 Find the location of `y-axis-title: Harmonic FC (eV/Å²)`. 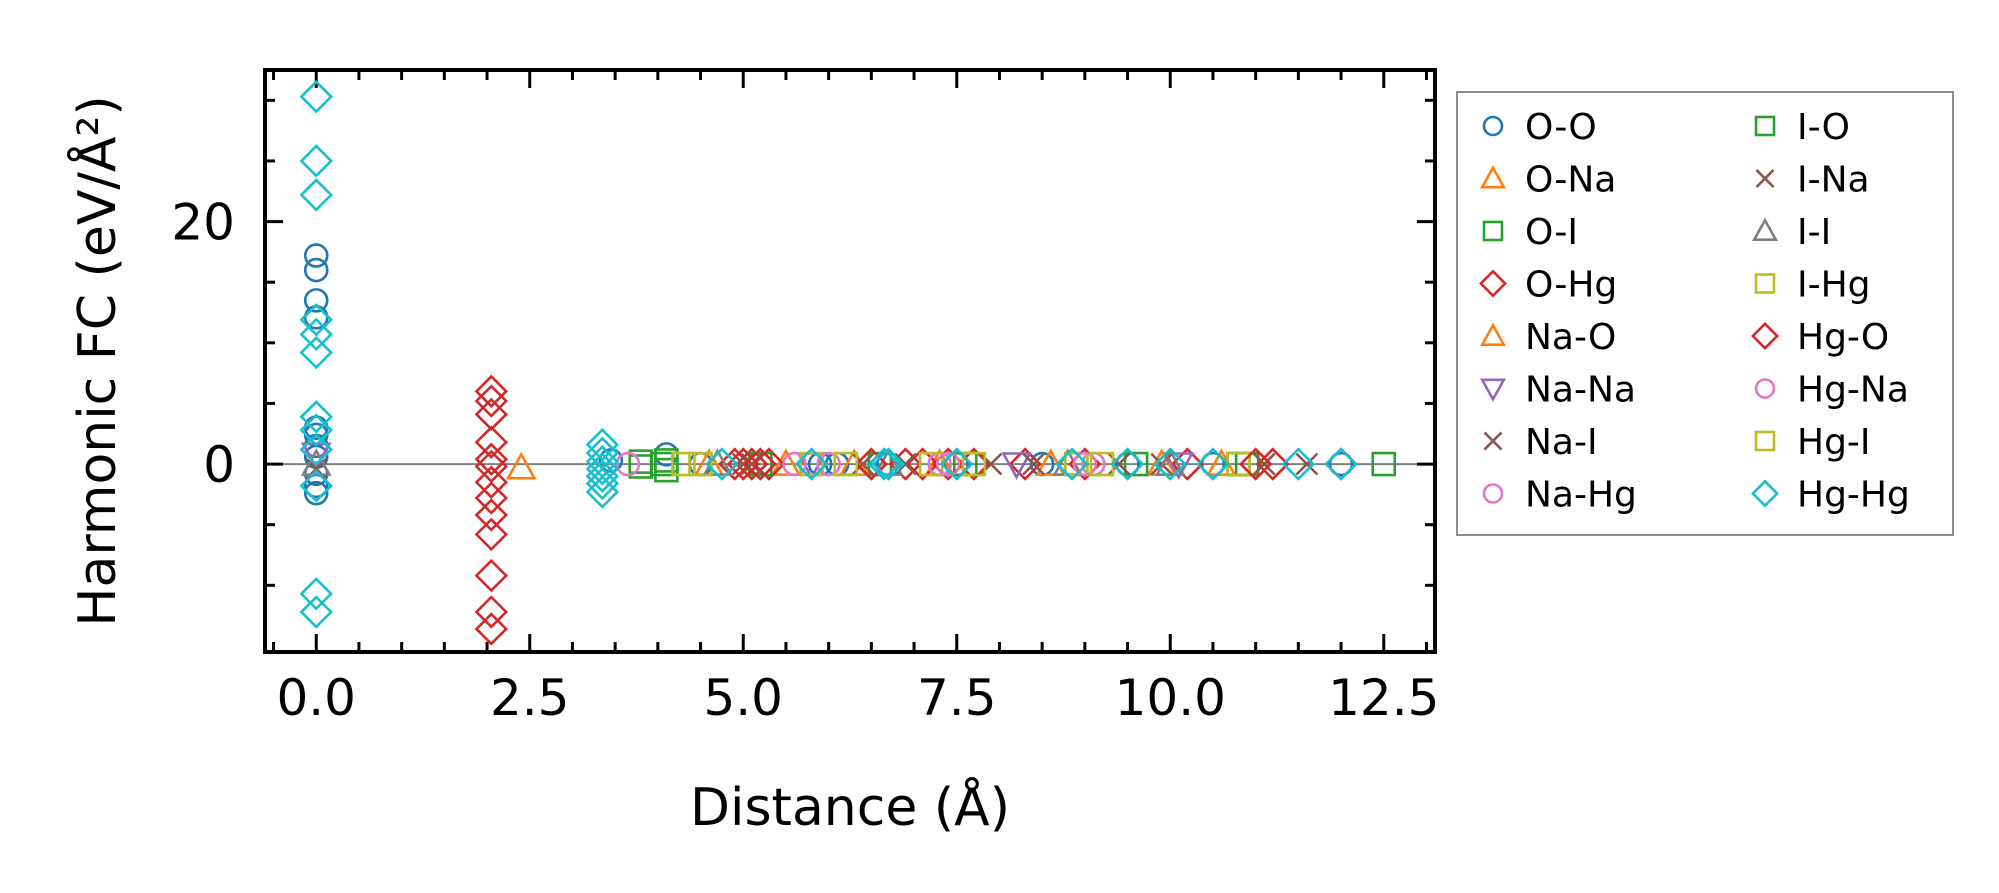

y-axis-title: Harmonic FC (eV/Å²) is located at coordinates (97, 360).